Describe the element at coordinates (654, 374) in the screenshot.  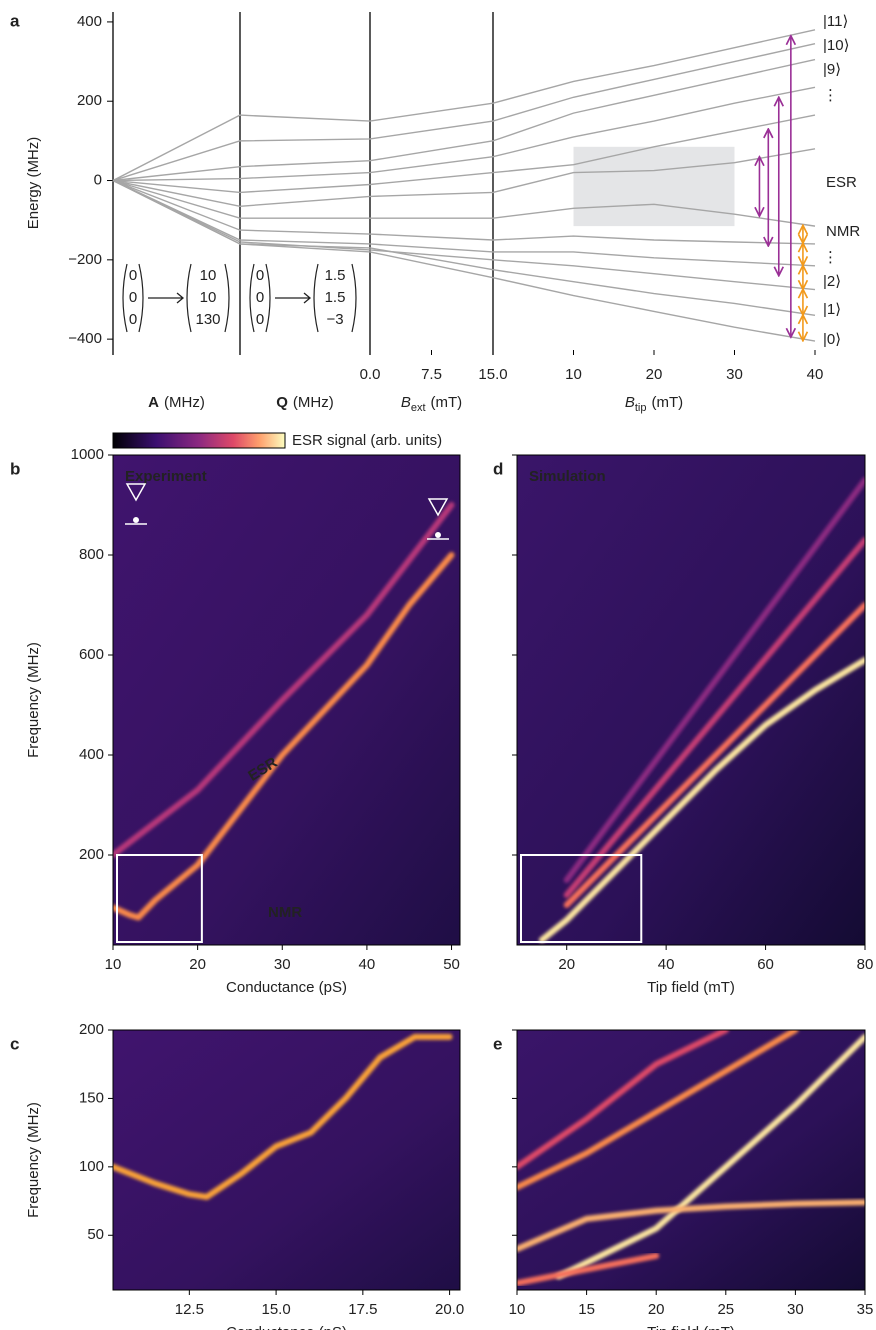
I see `x-tick-label: 20` at that location.